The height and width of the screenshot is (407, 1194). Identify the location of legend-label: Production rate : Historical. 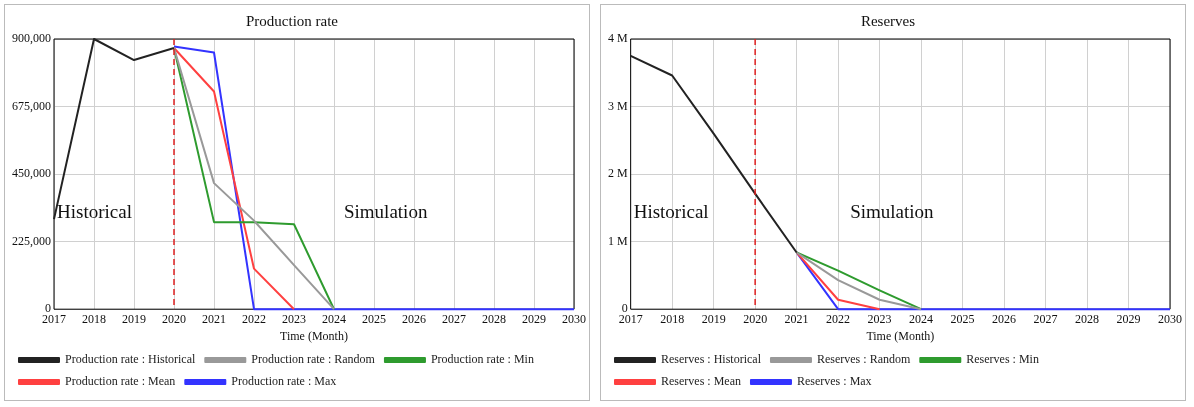
(130, 359).